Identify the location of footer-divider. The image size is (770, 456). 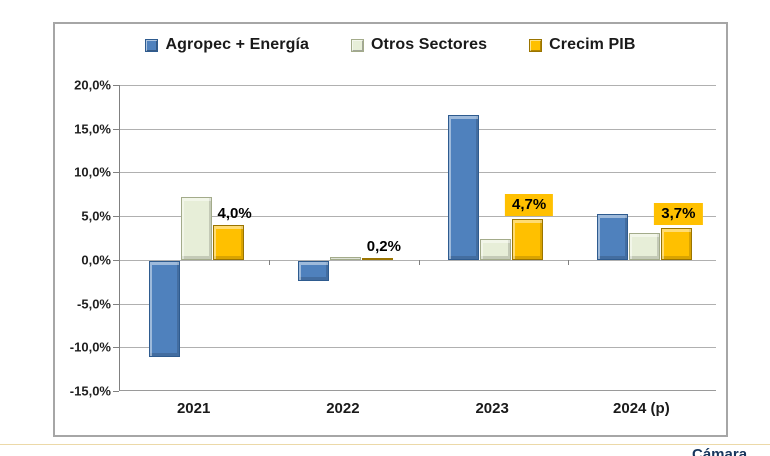
(385, 445).